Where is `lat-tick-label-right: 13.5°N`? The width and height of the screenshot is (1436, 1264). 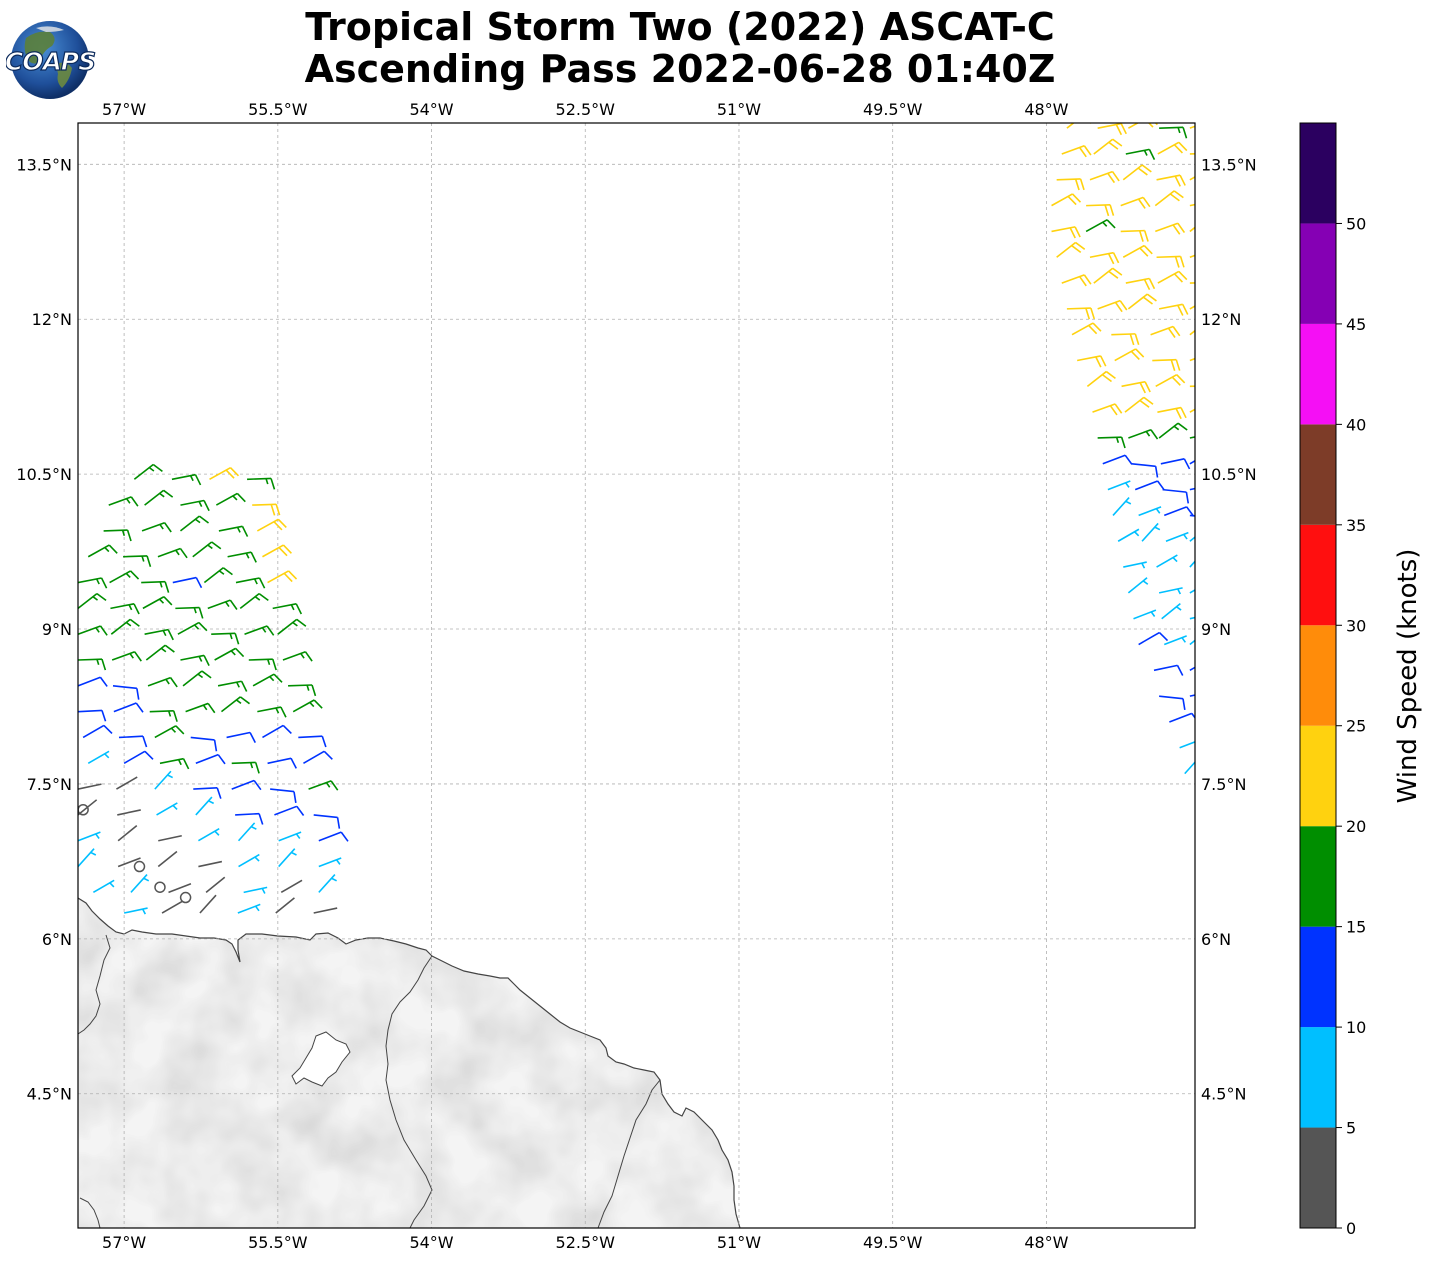 lat-tick-label-right: 13.5°N is located at coordinates (1229, 164).